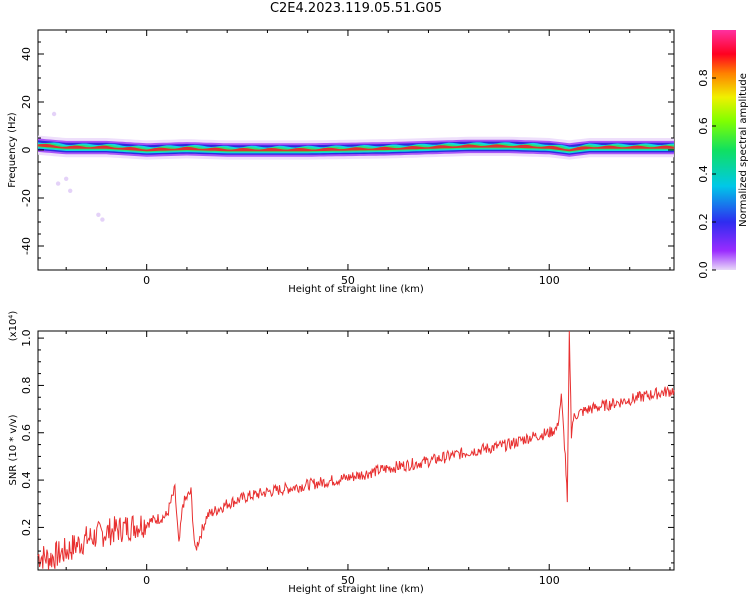 The image size is (750, 600). I want to click on colorbar-tick-label: 0.4, so click(703, 174).